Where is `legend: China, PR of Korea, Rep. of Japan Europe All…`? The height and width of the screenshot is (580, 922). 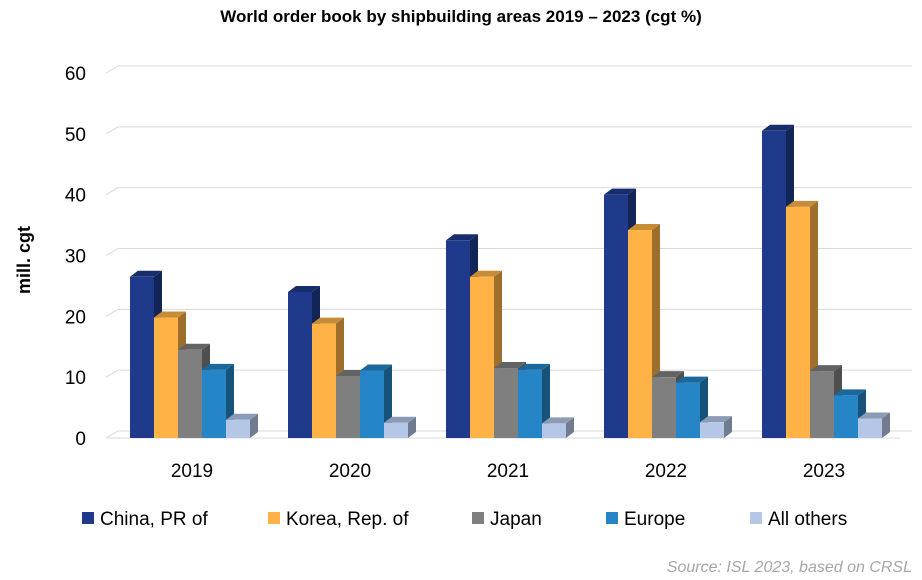 legend: China, PR of Korea, Rep. of Japan Europe All… is located at coordinates (464, 519).